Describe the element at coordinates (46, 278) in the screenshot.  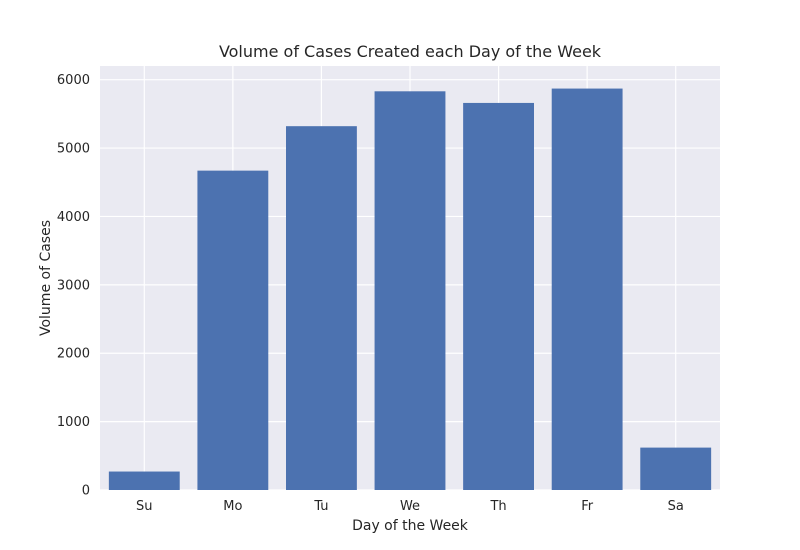
I see `y-axis-label: Volume of Cases` at that location.